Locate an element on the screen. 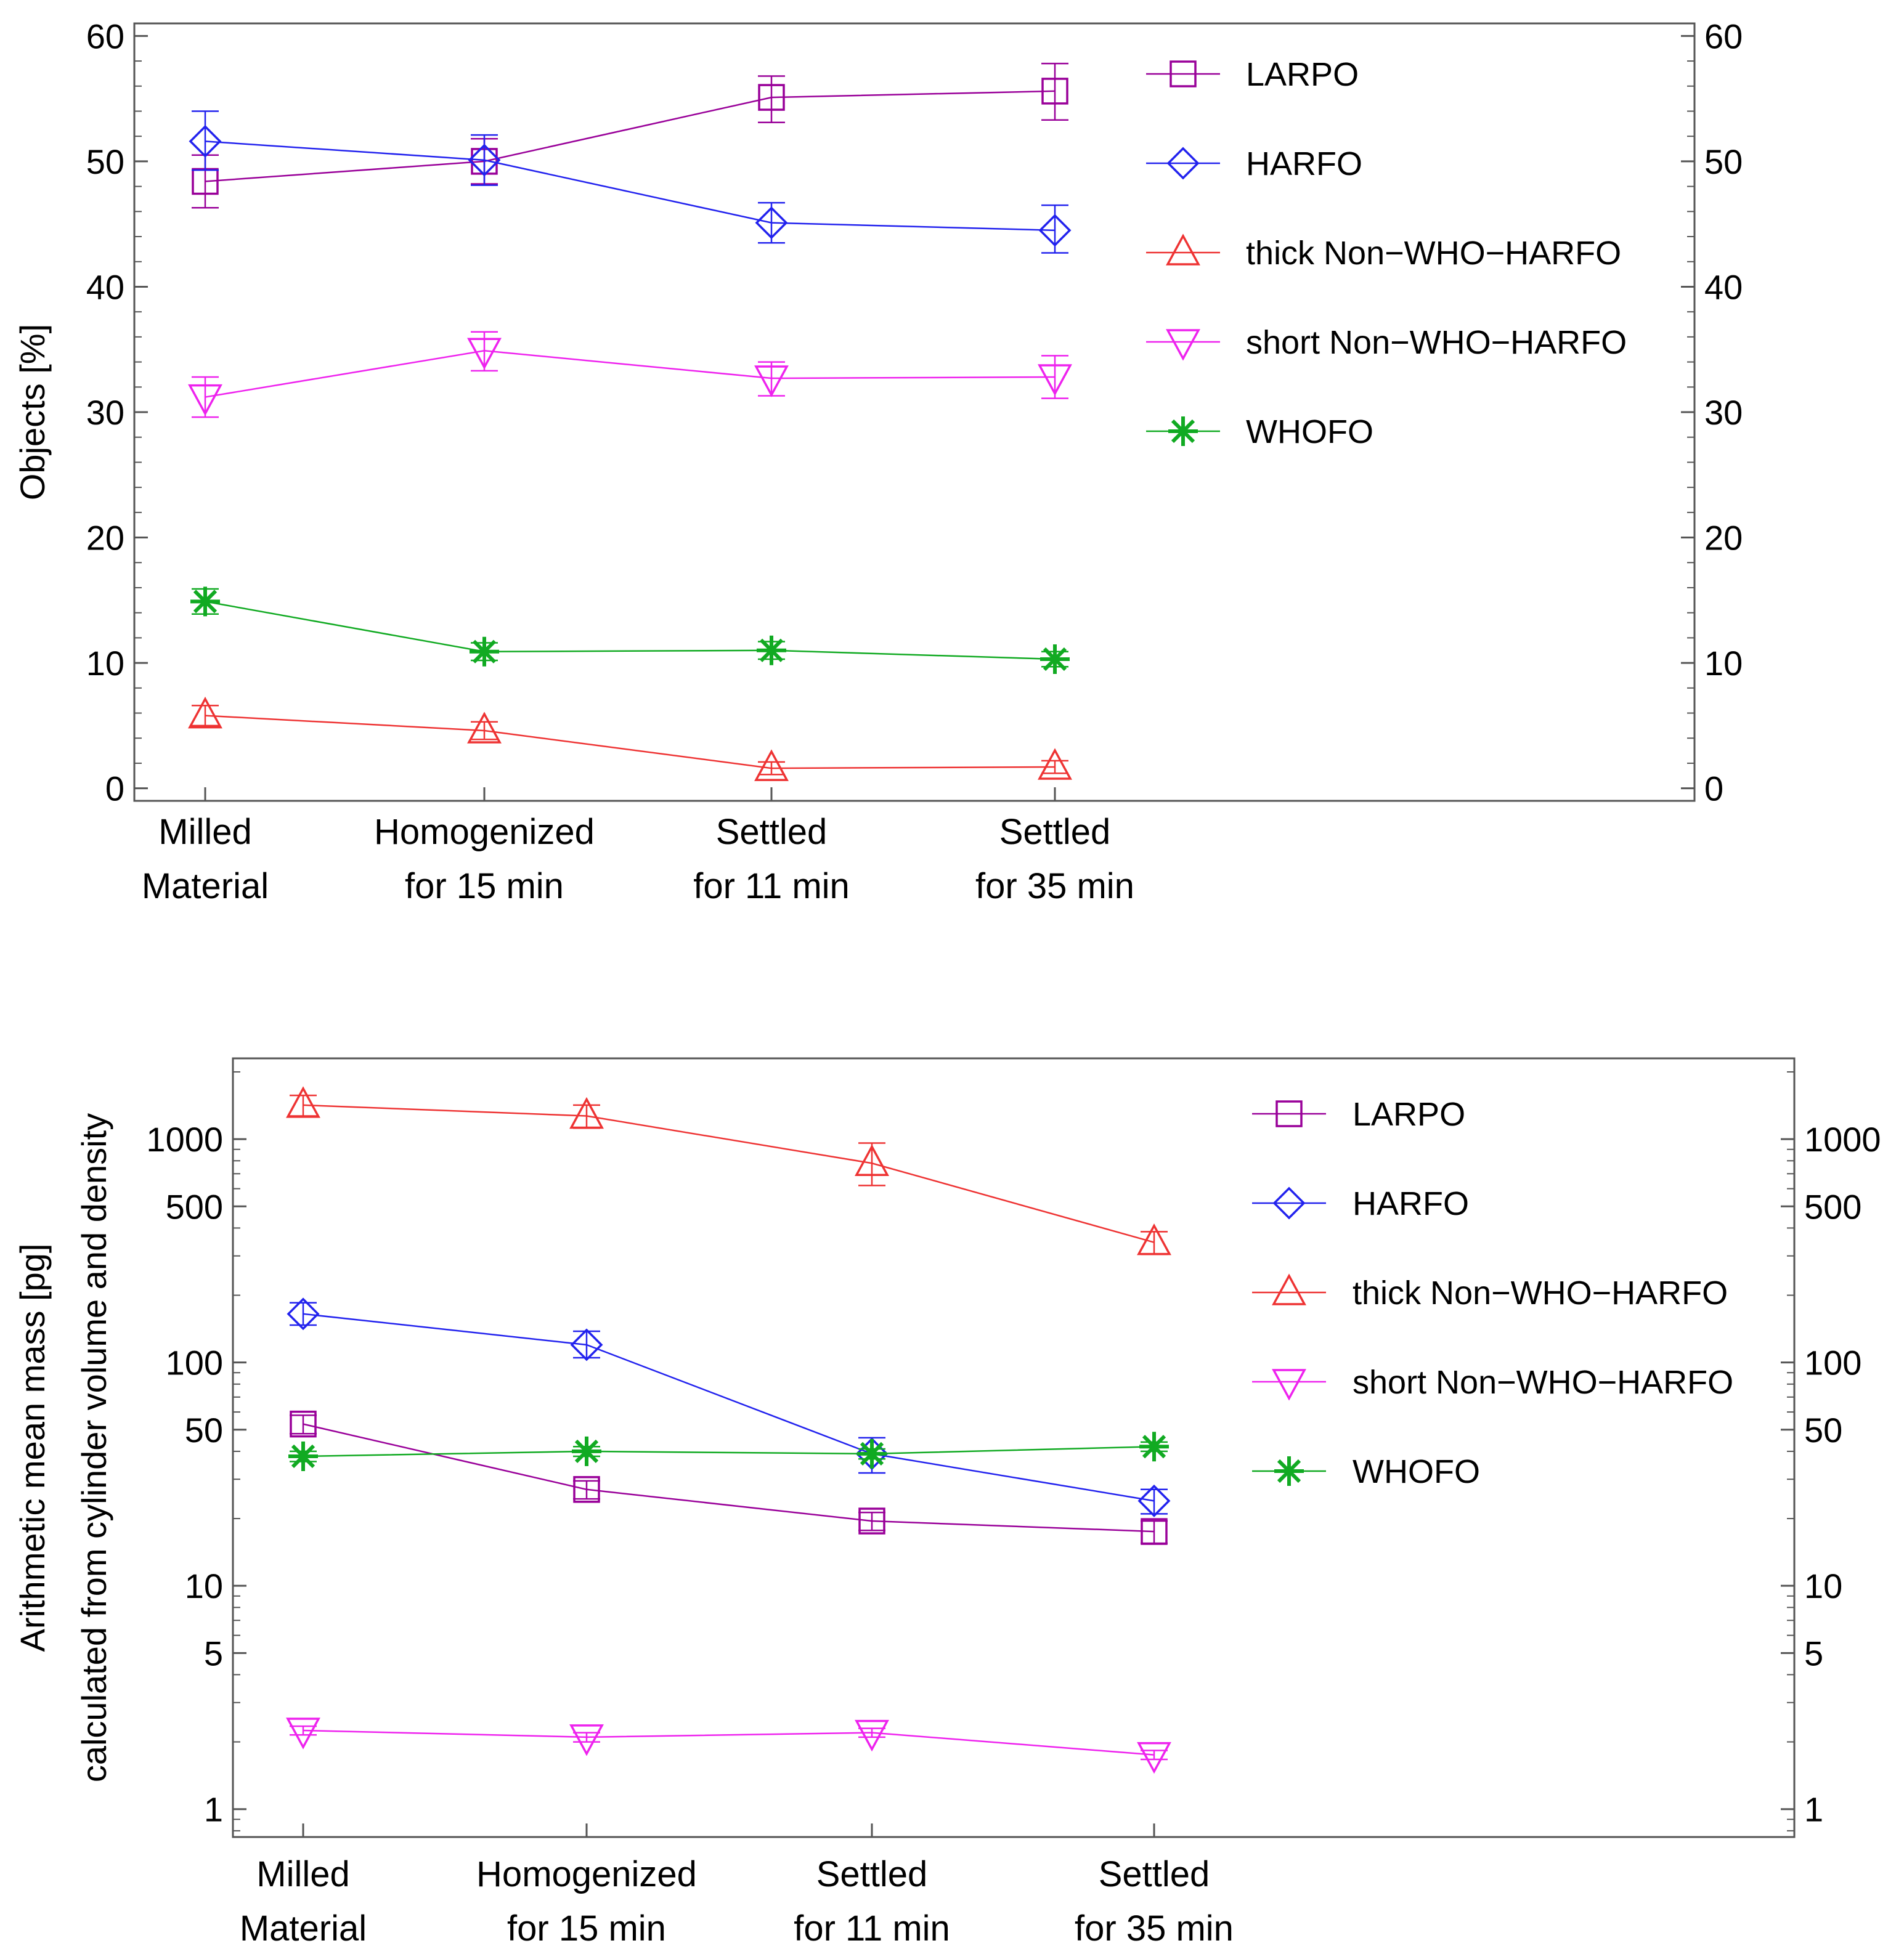 This screenshot has height=1959, width=1904. x-tick-label-line2: for 15 min is located at coordinates (484, 886).